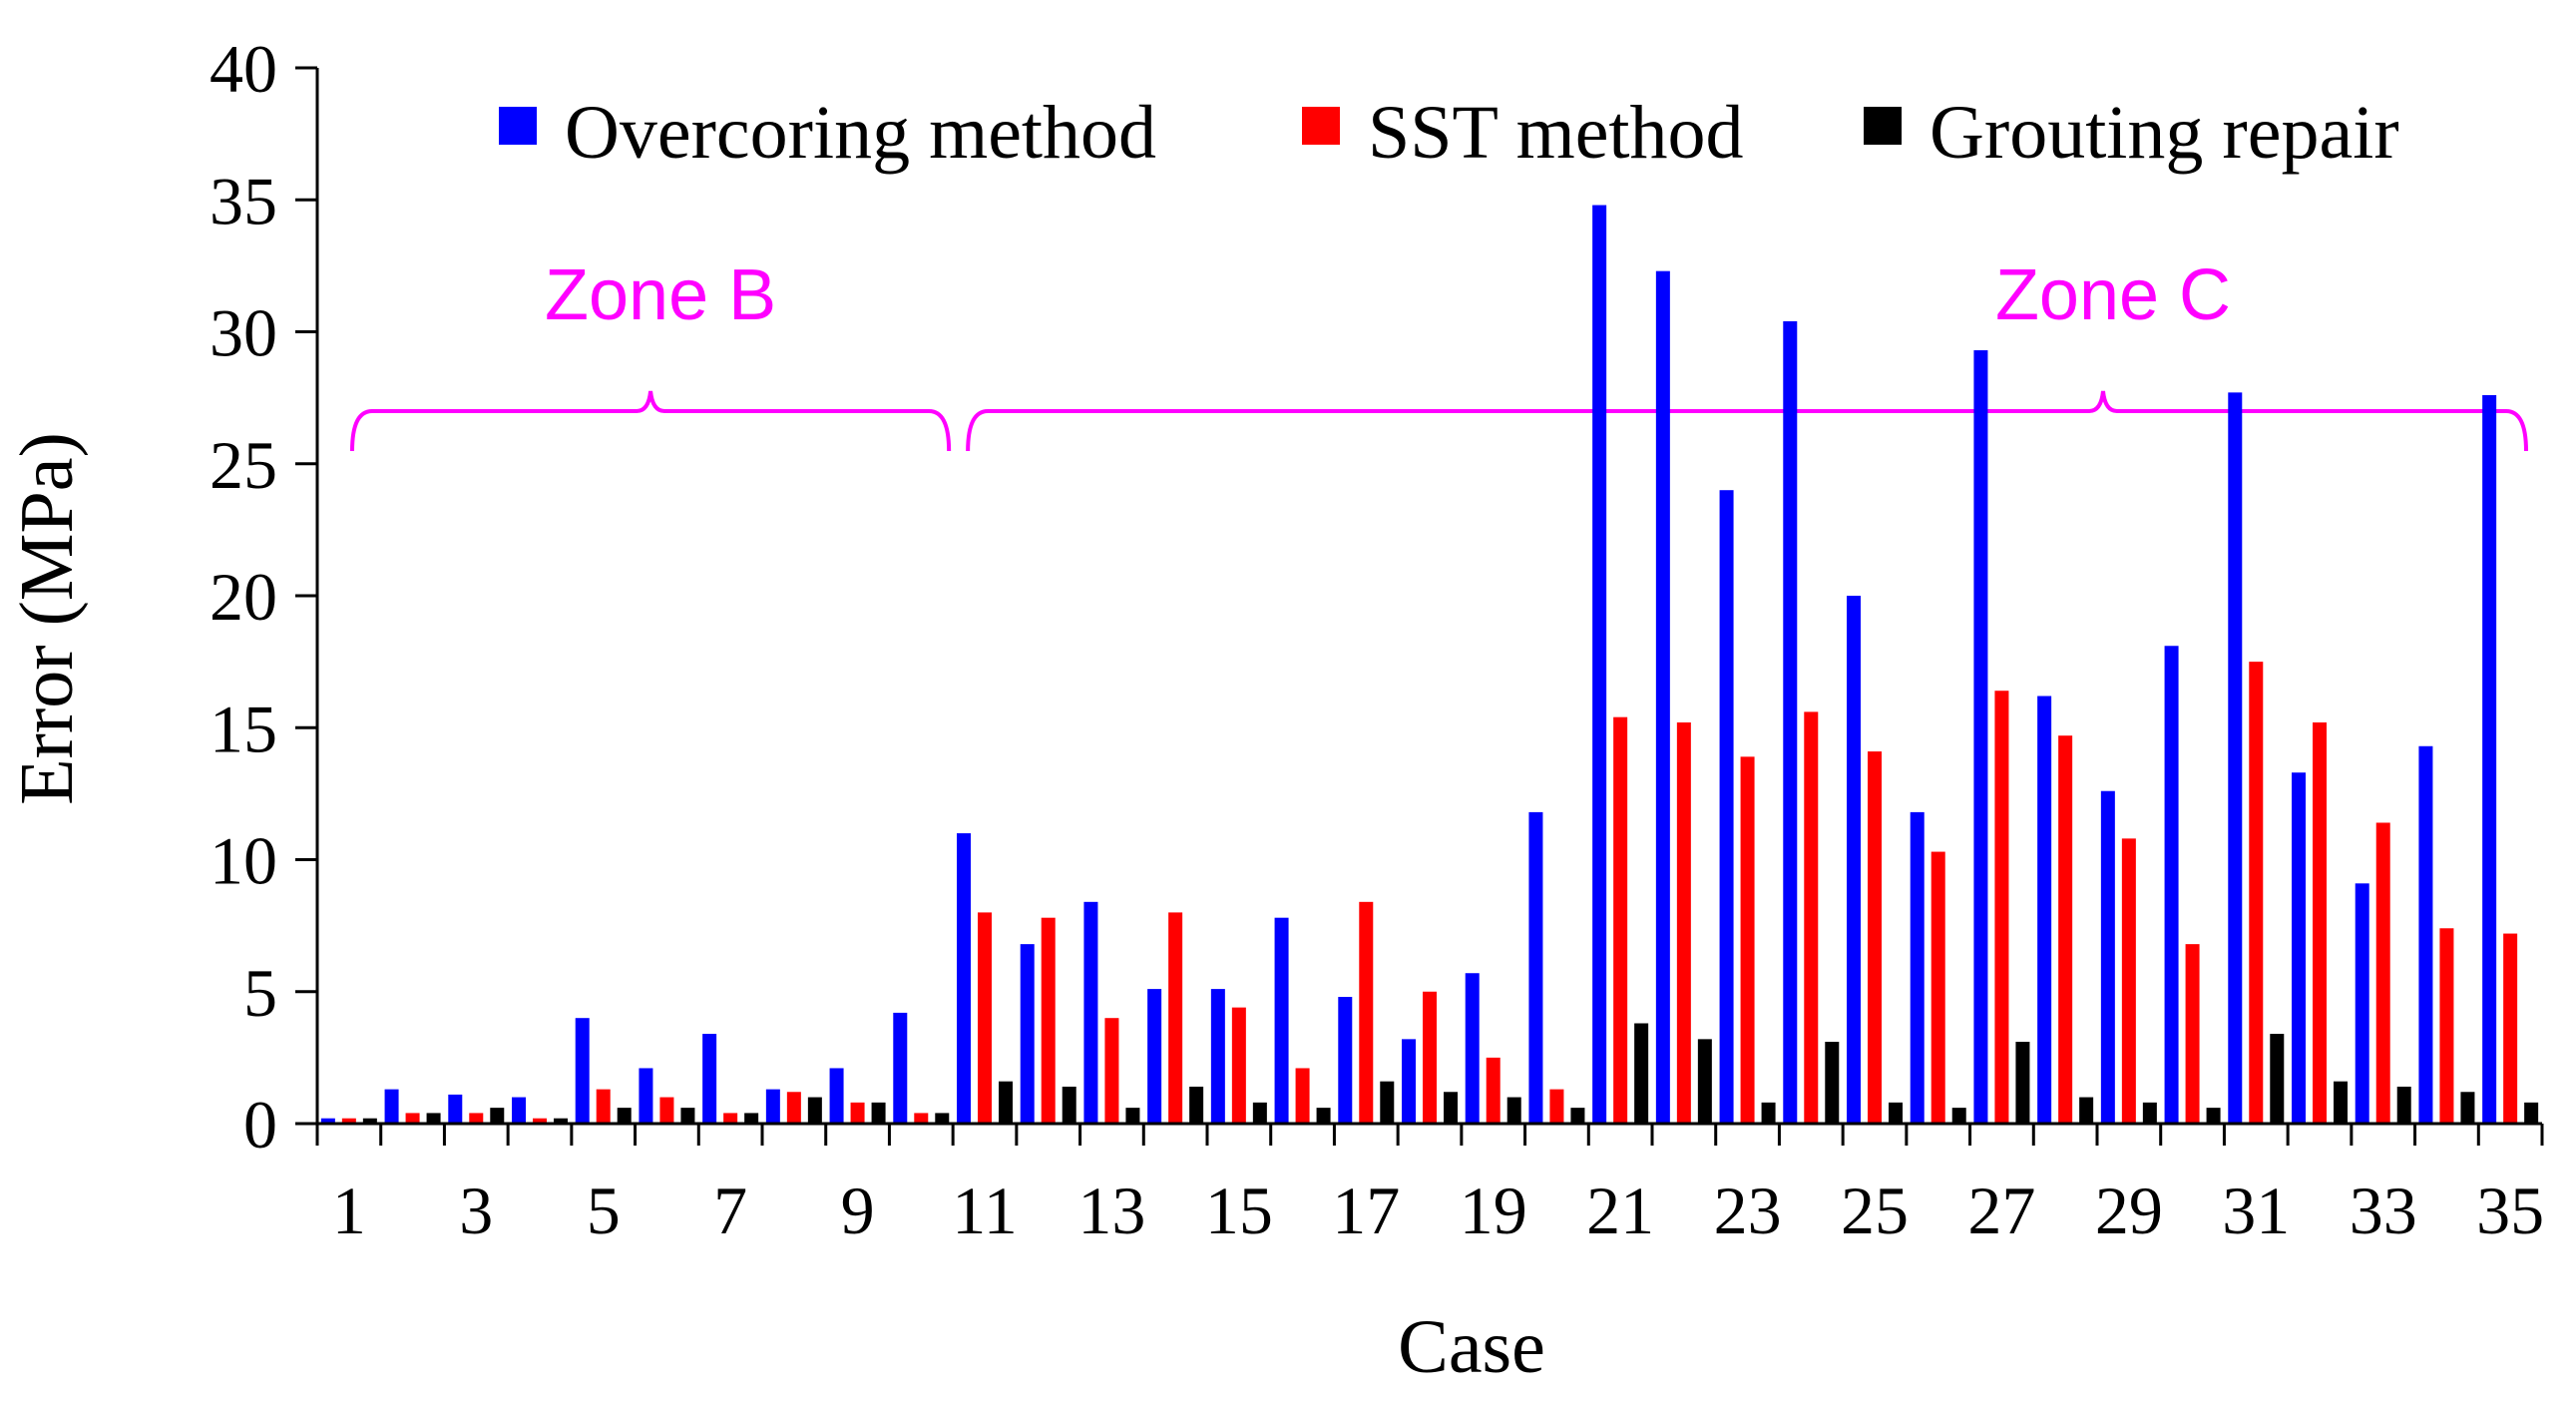 The width and height of the screenshot is (2576, 1408). I want to click on x-tick-label: 33, so click(2383, 1211).